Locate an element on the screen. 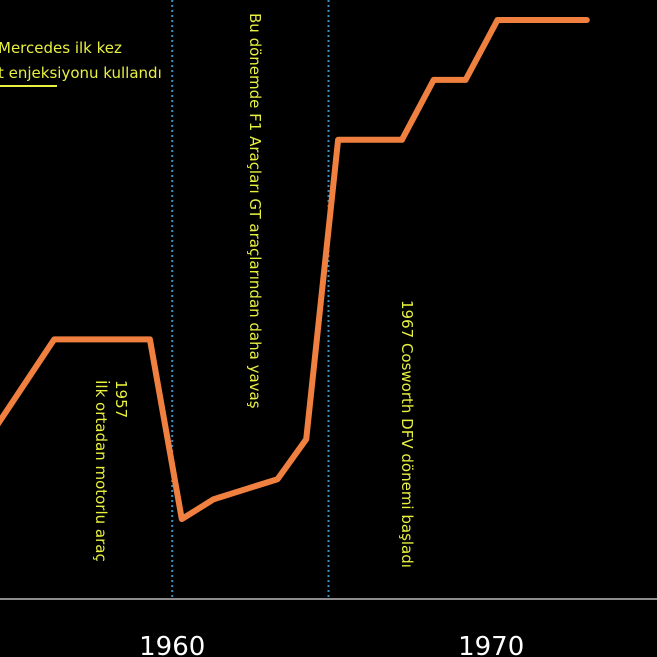 The width and height of the screenshot is (657, 657). annotation-1957: 1957 is located at coordinates (121, 399).